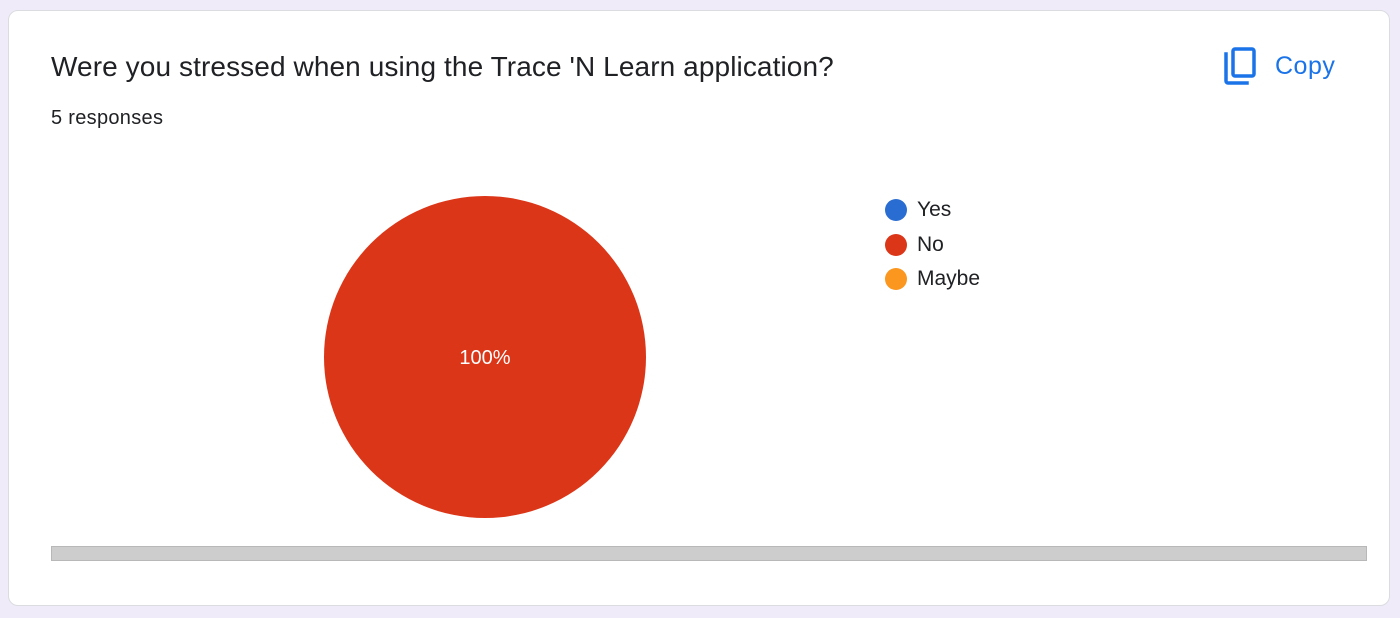 This screenshot has height=618, width=1400. What do you see at coordinates (949, 279) in the screenshot?
I see `legend-label-maybe: Maybe` at bounding box center [949, 279].